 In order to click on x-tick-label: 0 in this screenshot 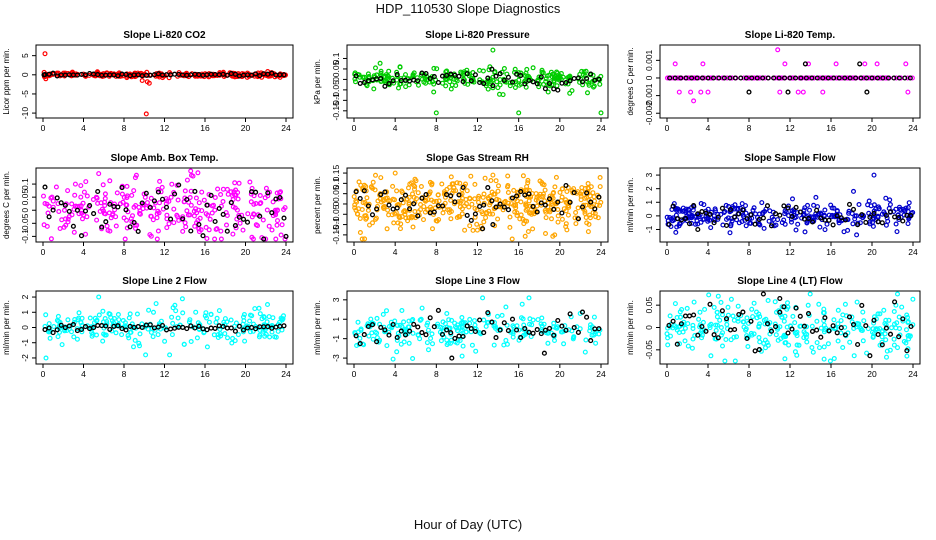, I will do `click(43, 128)`.